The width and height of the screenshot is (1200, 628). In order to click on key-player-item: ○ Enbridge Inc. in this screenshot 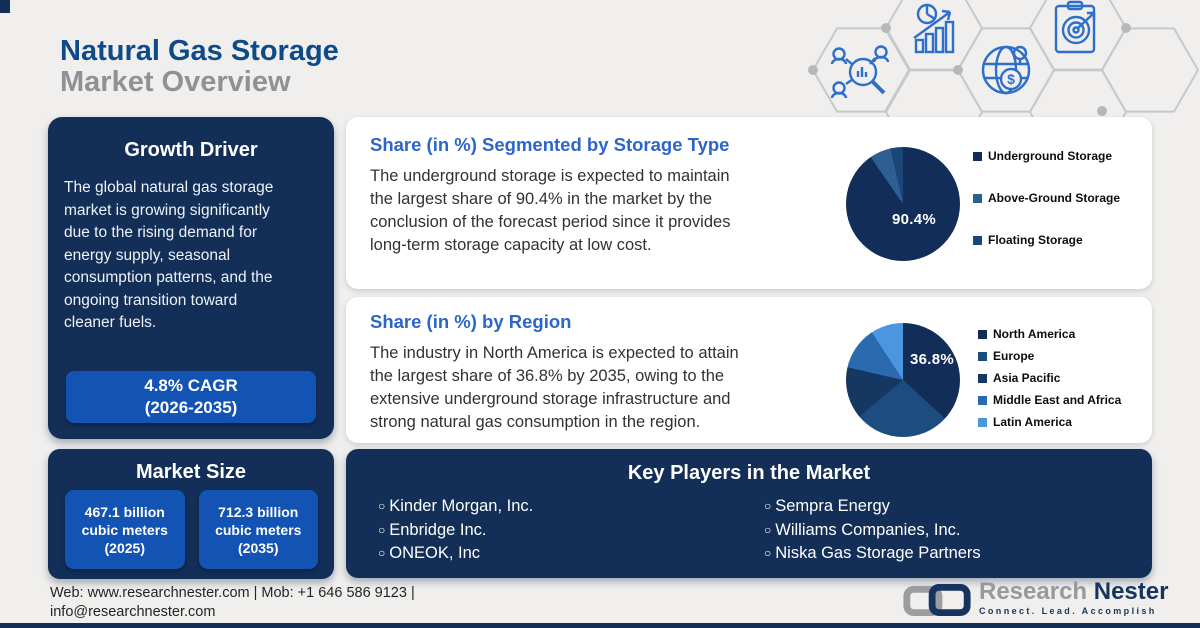, I will do `click(571, 531)`.